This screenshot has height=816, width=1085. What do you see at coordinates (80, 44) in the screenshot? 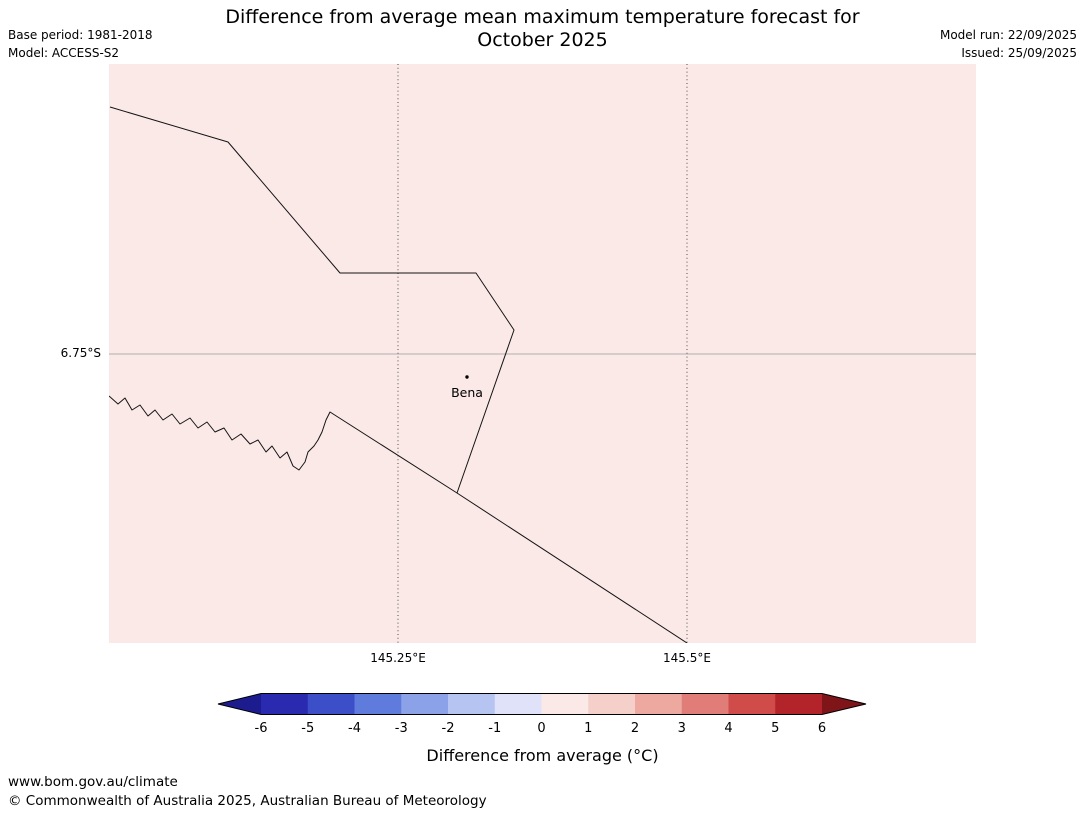
I see `header-left-info: Base period: 1981-2018 Model: ACCESS-S2` at bounding box center [80, 44].